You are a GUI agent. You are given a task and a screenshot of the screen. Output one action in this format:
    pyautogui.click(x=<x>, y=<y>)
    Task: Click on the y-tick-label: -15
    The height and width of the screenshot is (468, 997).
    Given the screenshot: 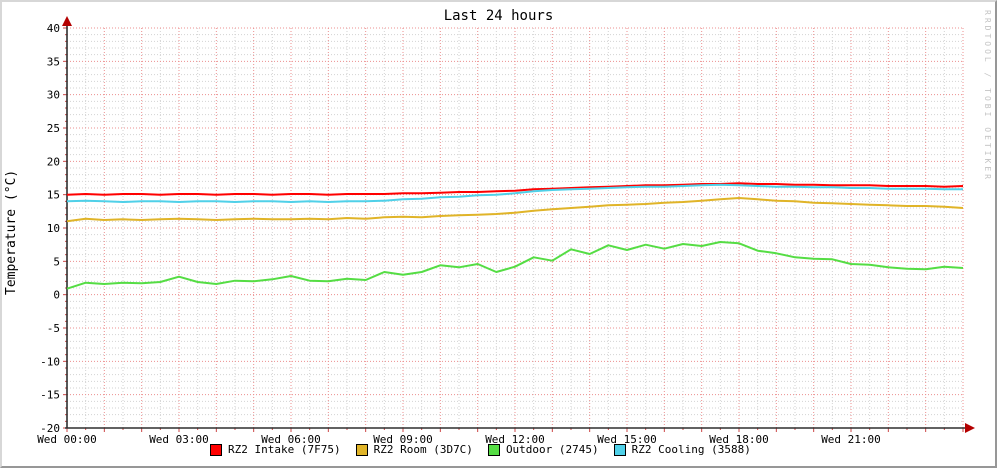 What is the action you would take?
    pyautogui.click(x=50, y=395)
    